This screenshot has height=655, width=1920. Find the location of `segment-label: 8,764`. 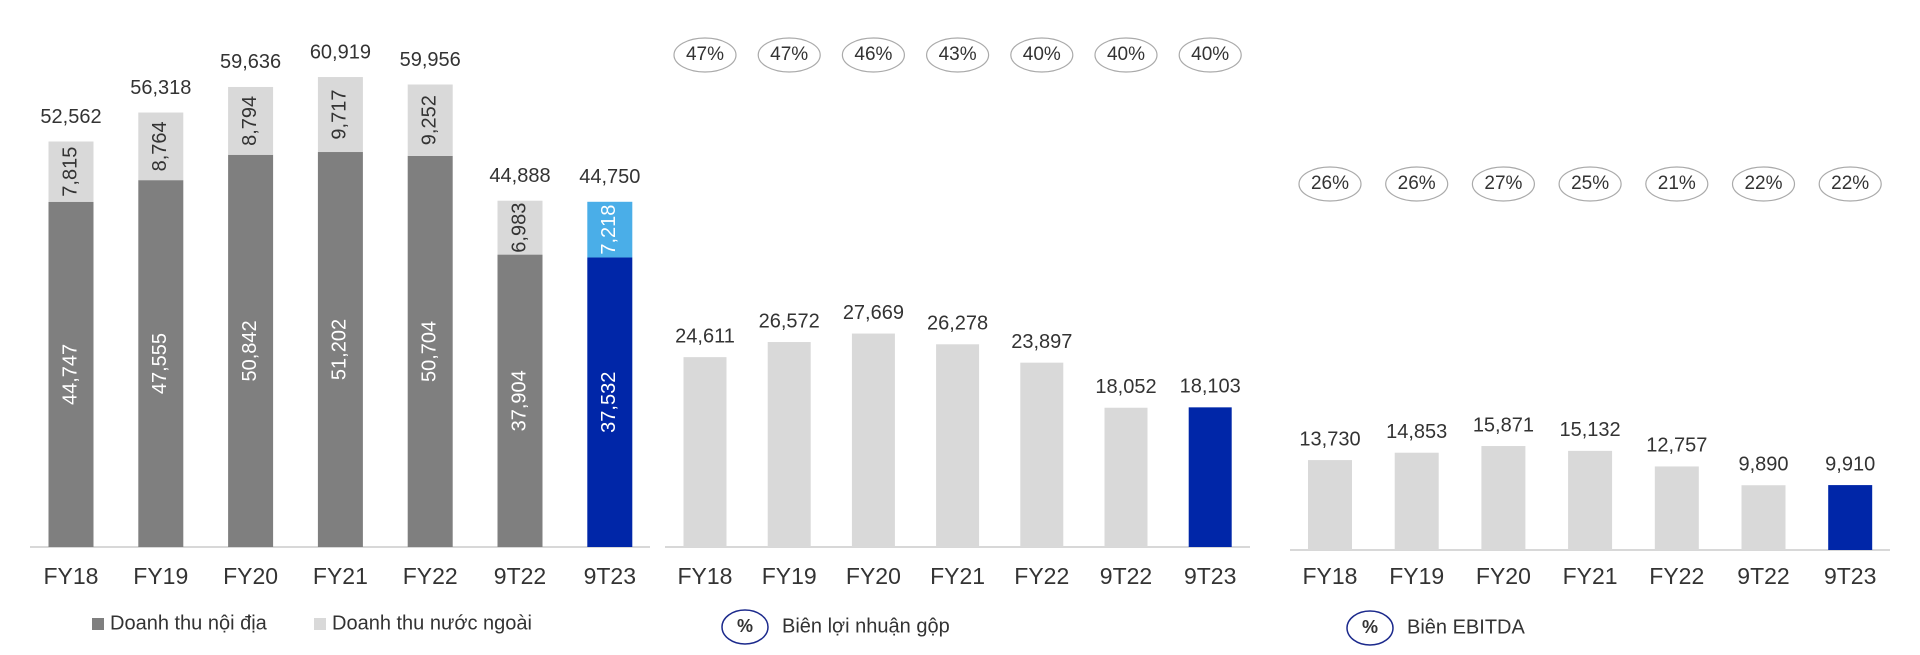

segment-label: 8,764 is located at coordinates (160, 146).